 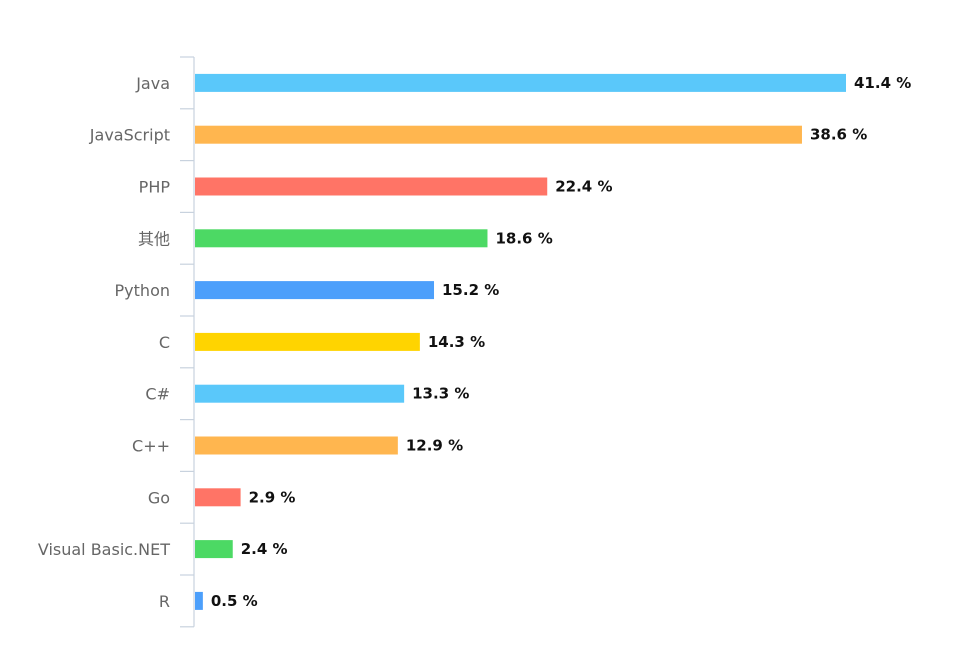 What do you see at coordinates (838, 135) in the screenshot?
I see `value-label: 38.6 %` at bounding box center [838, 135].